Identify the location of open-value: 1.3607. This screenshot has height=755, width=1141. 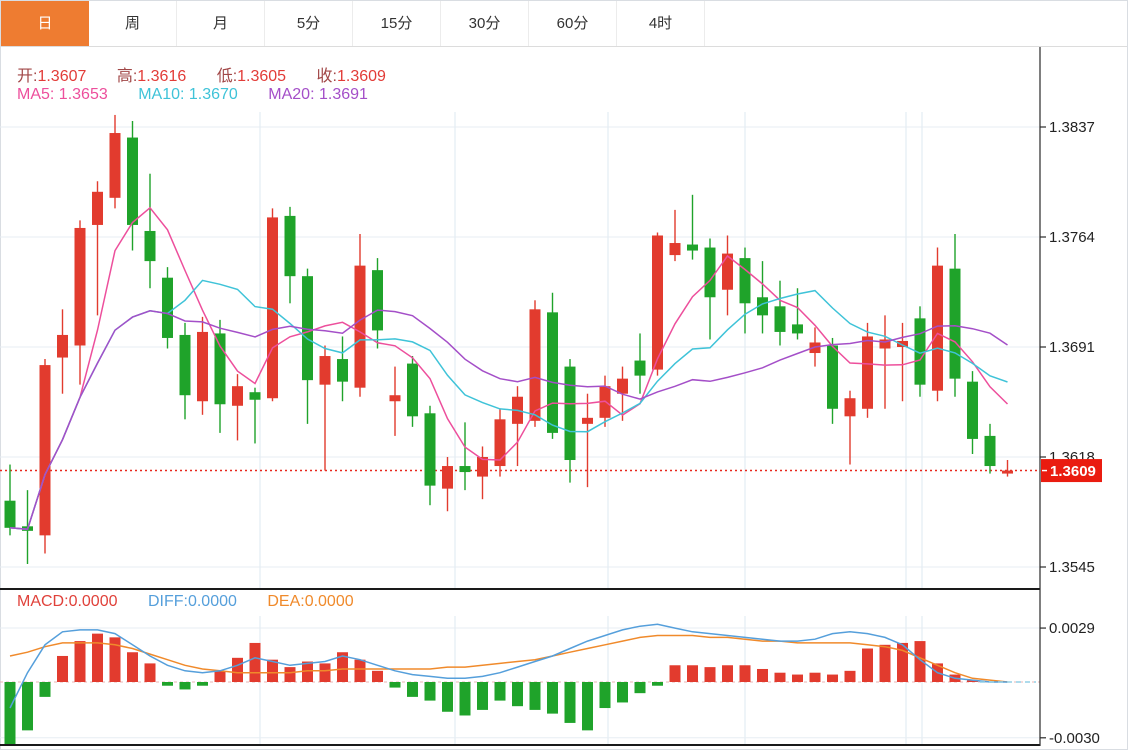
(62, 76).